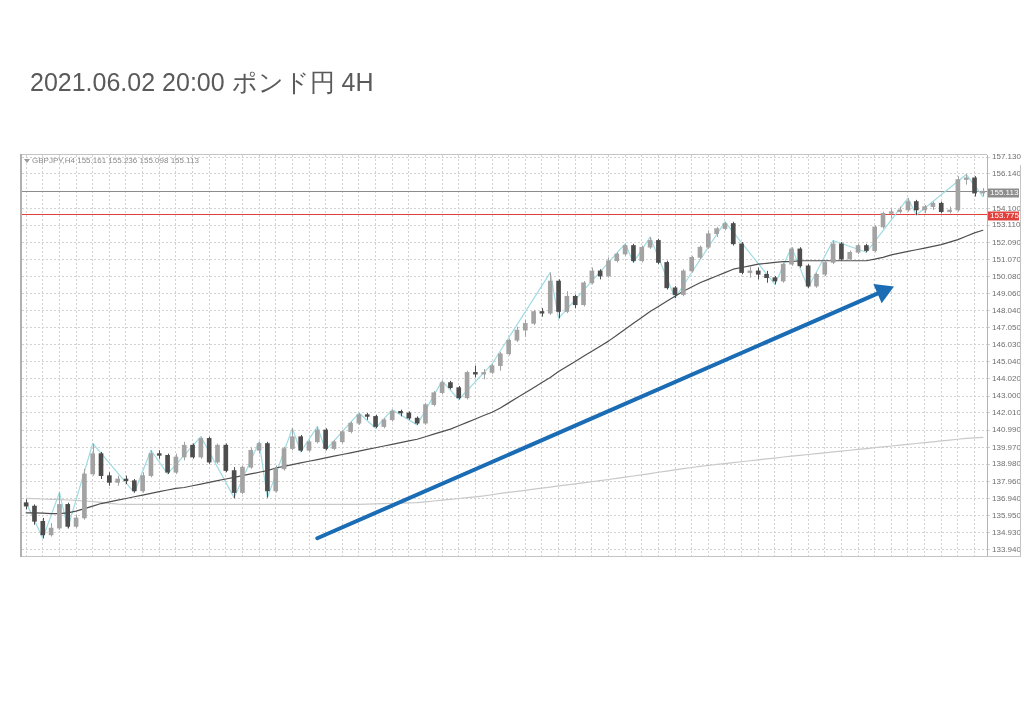 Image resolution: width=1024 pixels, height=722 pixels. What do you see at coordinates (1005, 216) in the screenshot?
I see `ref-line-label: 153.775` at bounding box center [1005, 216].